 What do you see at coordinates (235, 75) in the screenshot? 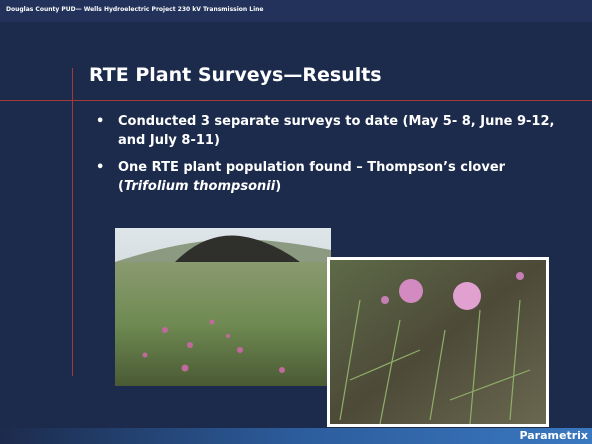
I see `slide-title: RTE Plant Surveys—Results` at bounding box center [235, 75].